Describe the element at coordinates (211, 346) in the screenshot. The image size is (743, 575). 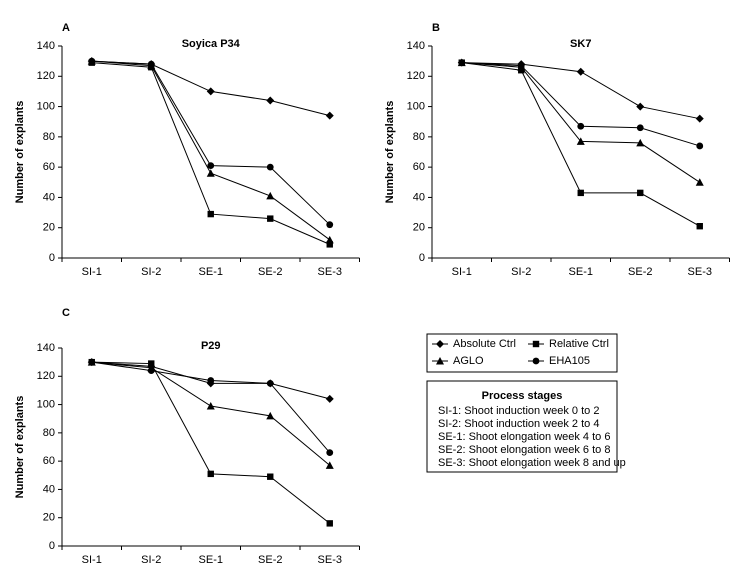
I see `chart-title: P29` at that location.